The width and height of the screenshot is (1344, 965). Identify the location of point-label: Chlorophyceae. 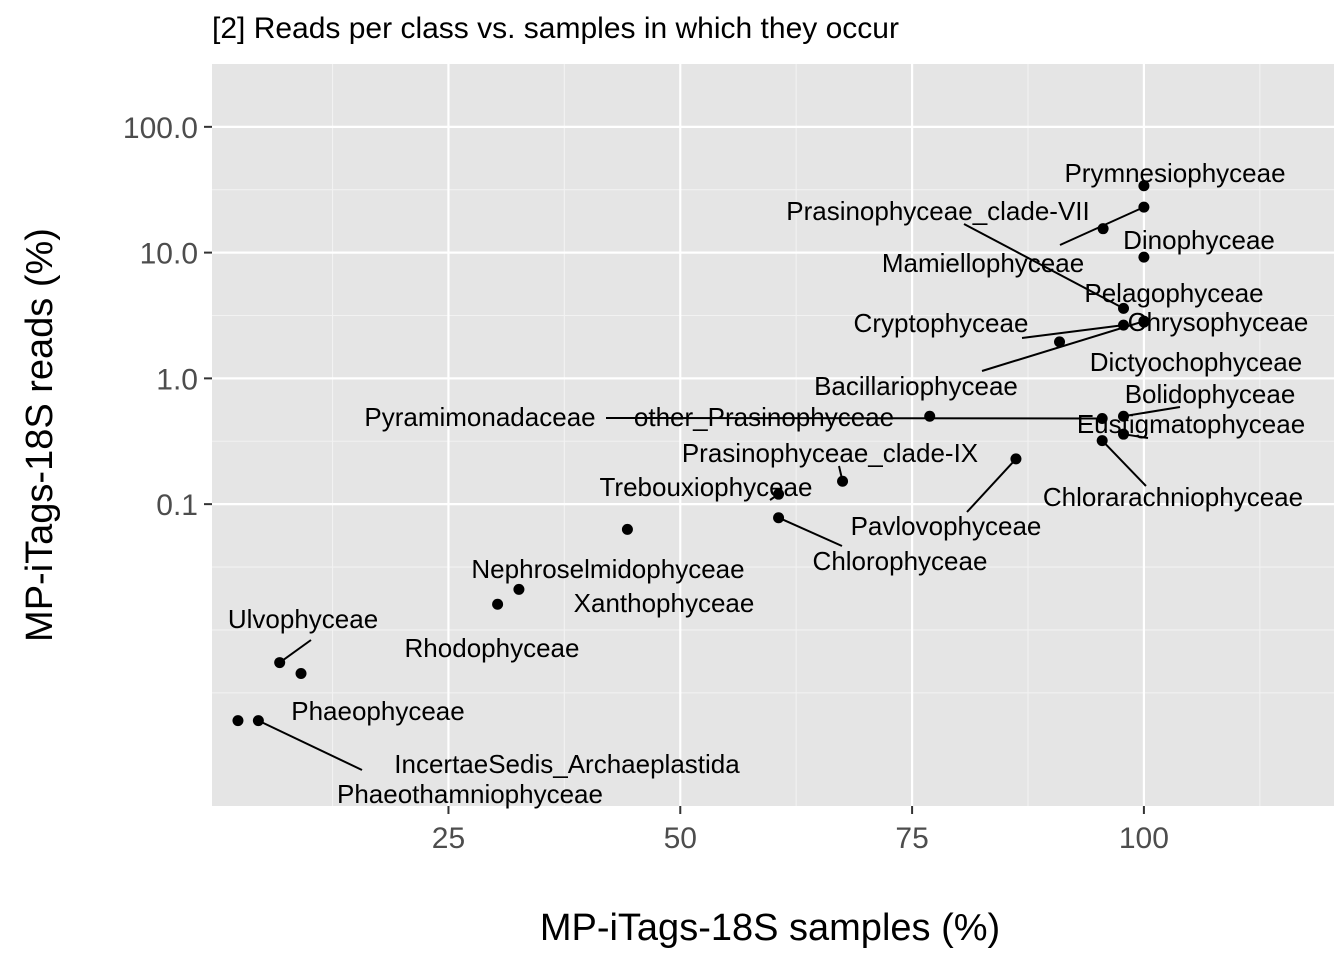
(900, 561).